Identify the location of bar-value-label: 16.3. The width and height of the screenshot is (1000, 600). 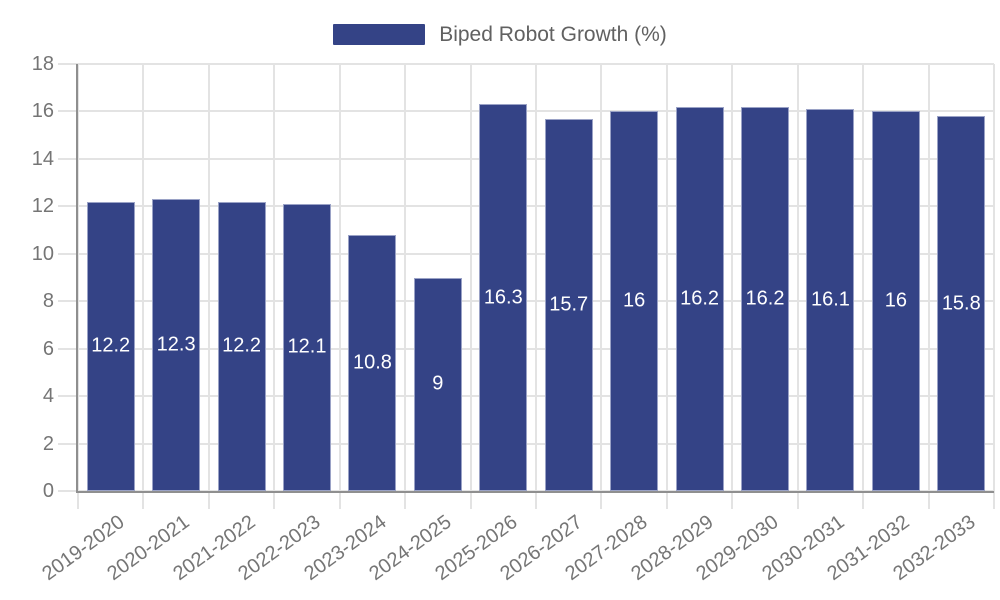
(503, 297).